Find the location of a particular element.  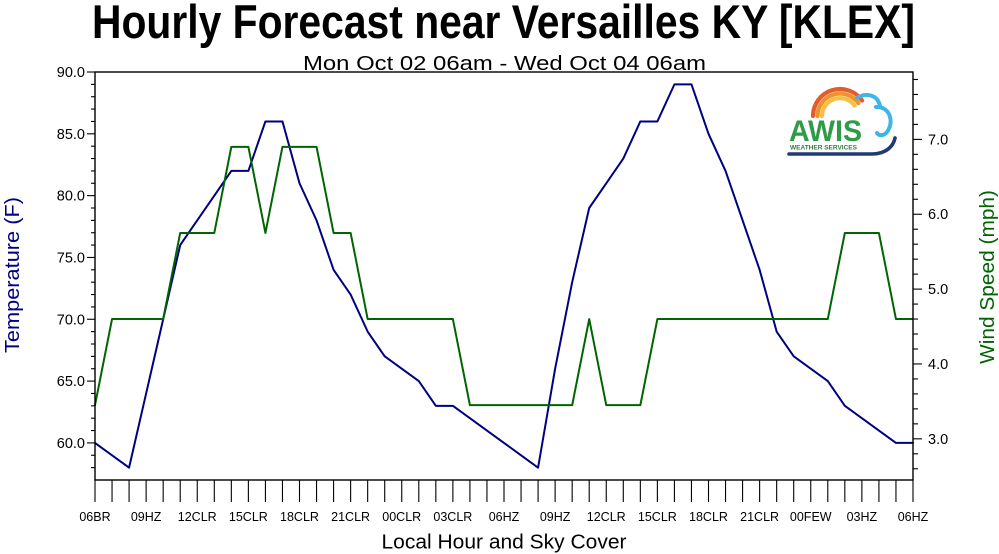

right-tick-label: 3.0 is located at coordinates (938, 440).